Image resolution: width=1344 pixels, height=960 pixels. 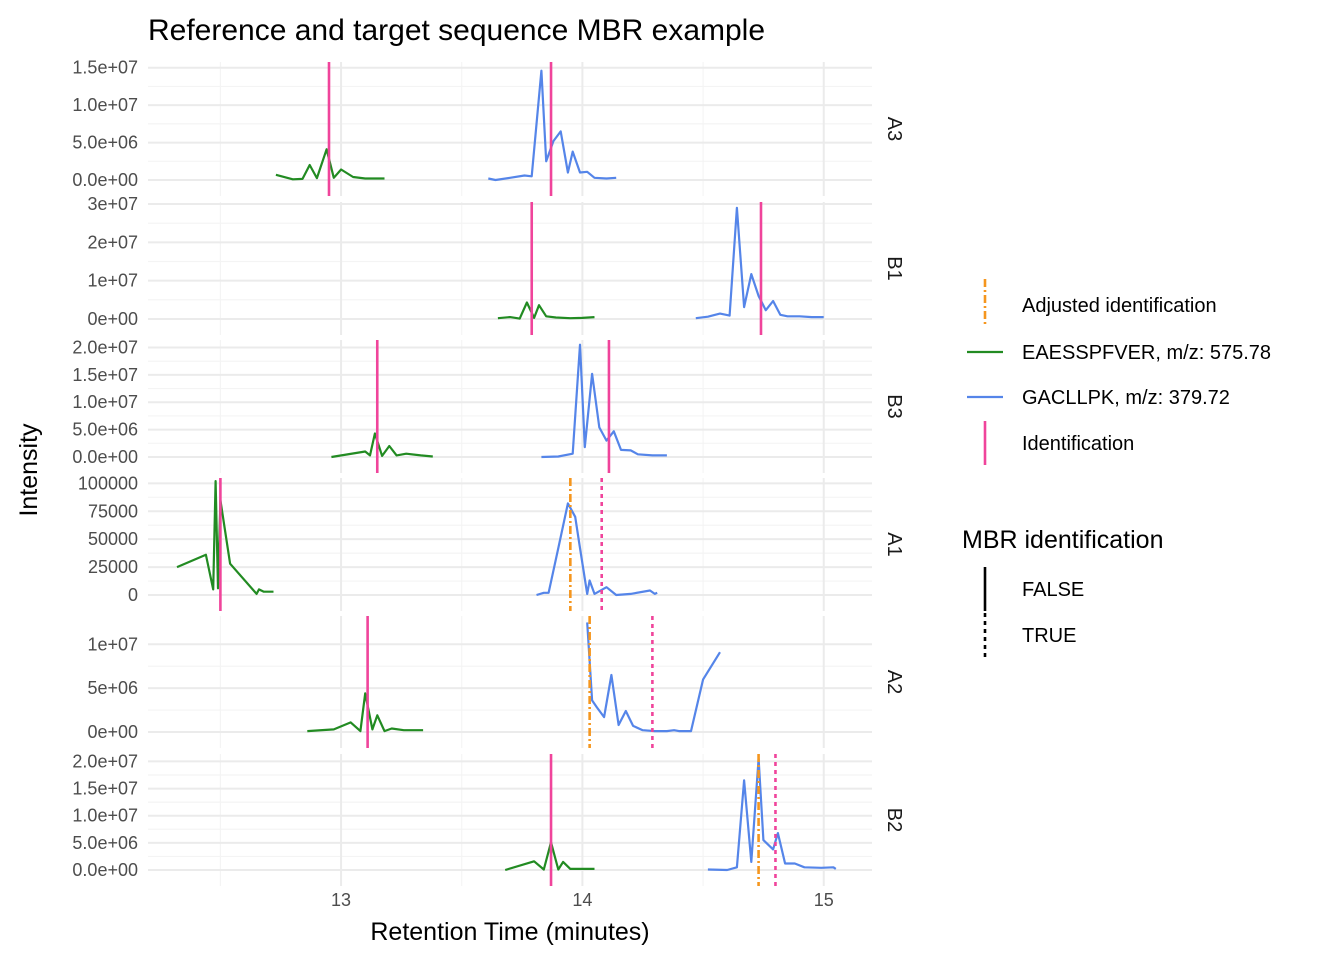 I want to click on y-tick-label: 5e+06, so click(x=112, y=688).